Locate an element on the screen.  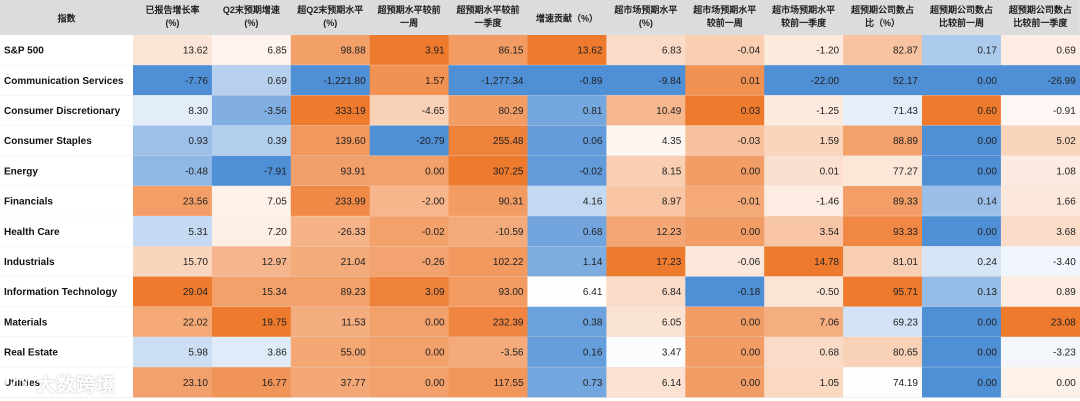
cell-value: 81.01 is located at coordinates (905, 262).